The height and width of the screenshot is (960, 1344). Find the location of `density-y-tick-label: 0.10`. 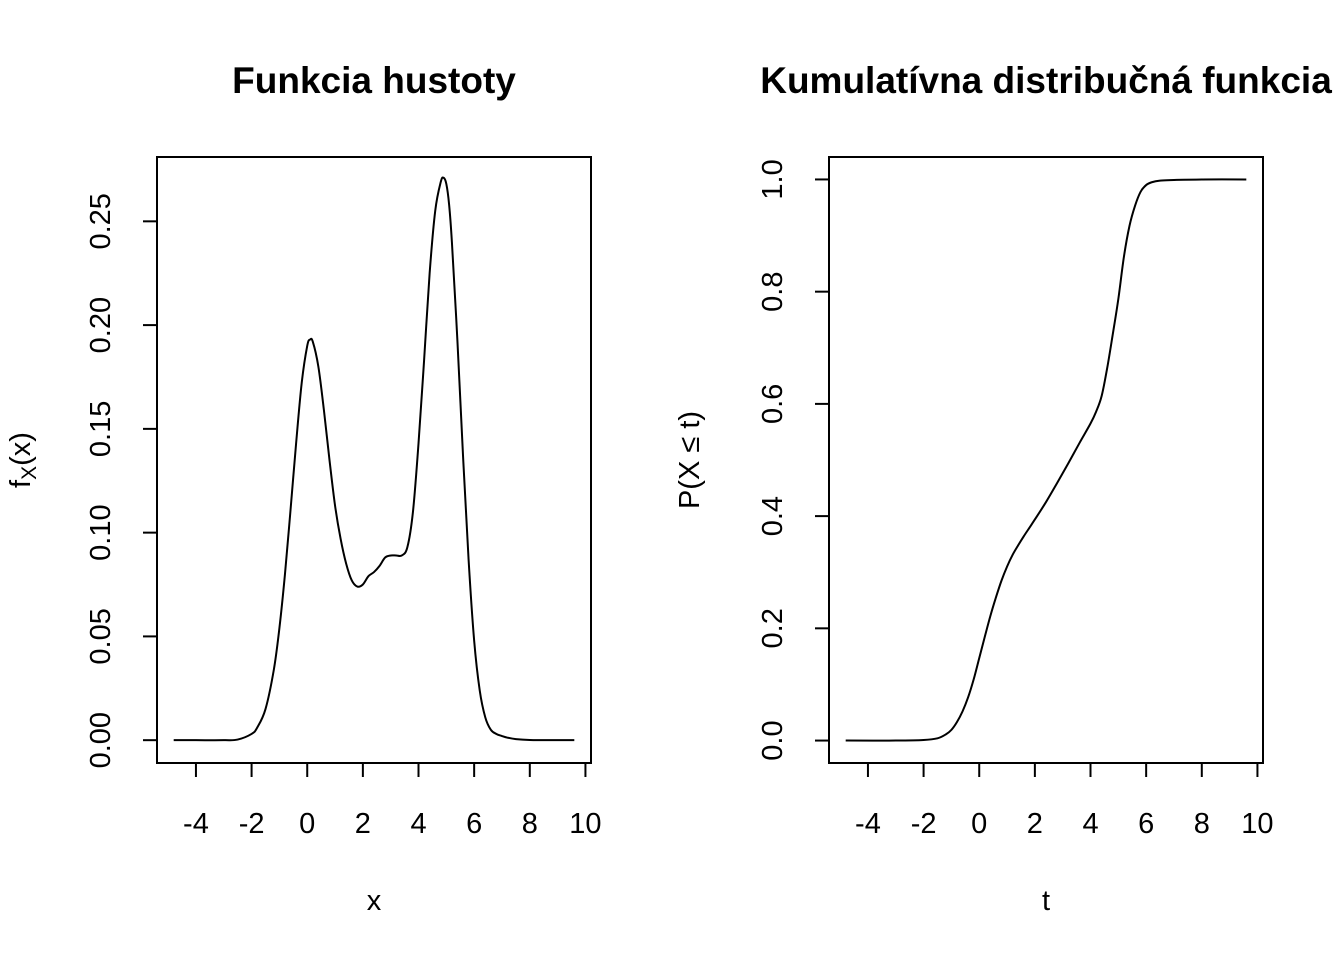

density-y-tick-label: 0.10 is located at coordinates (101, 532).